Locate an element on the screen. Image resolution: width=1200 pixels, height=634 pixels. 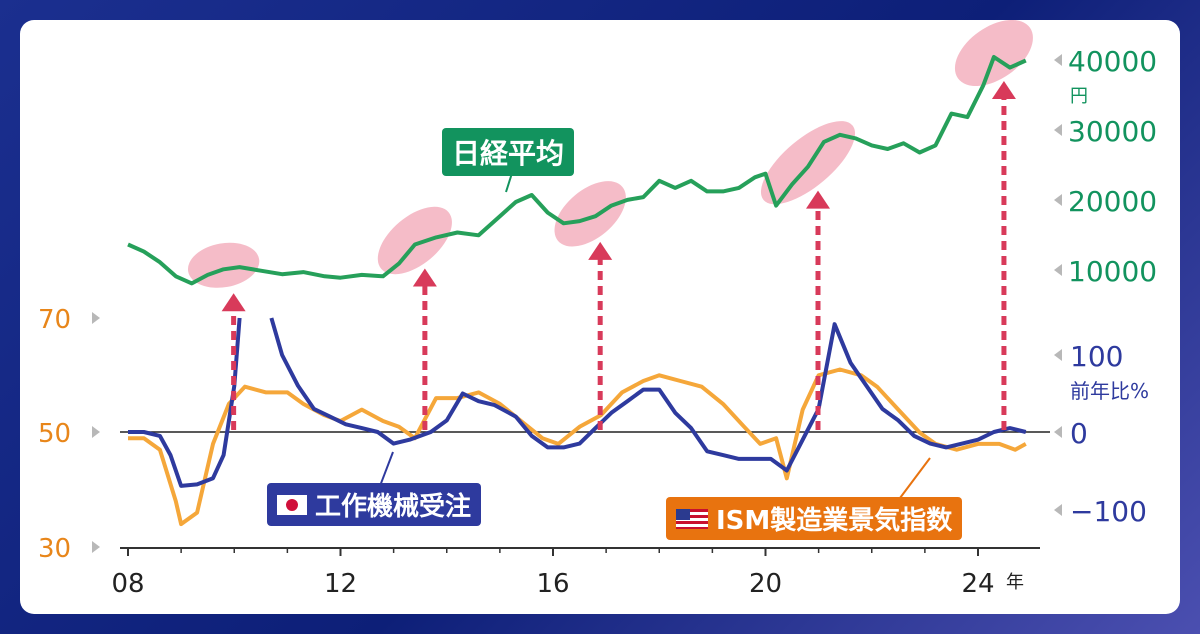
left-tick-label: 30 is located at coordinates (54, 549).